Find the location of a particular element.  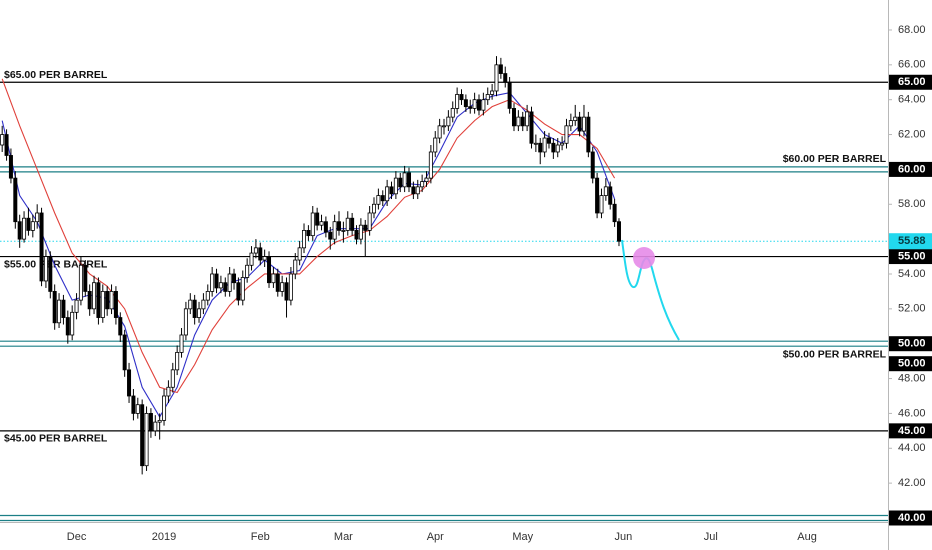

level-price-label: 60.00 is located at coordinates (912, 169).